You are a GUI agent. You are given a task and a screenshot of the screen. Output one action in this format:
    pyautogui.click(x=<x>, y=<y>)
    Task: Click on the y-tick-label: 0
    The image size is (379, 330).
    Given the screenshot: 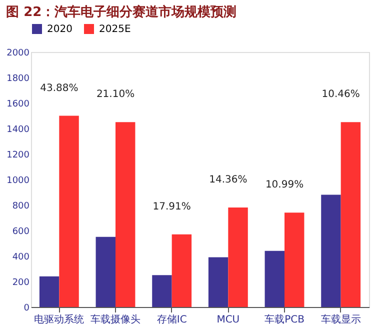 What is the action you would take?
    pyautogui.click(x=27, y=309)
    